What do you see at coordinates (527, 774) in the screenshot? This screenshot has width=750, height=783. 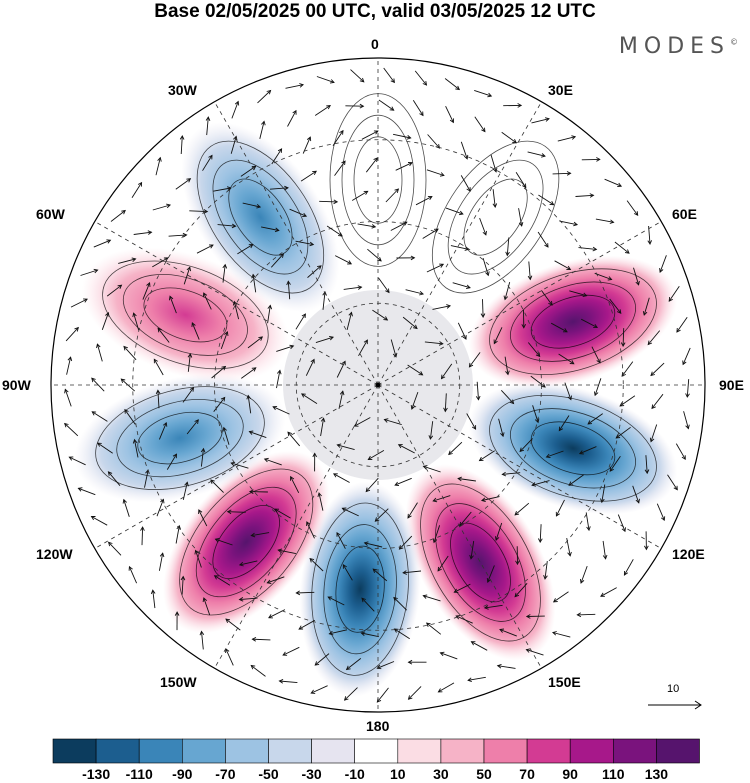 I see `colorbar-tick: 70` at bounding box center [527, 774].